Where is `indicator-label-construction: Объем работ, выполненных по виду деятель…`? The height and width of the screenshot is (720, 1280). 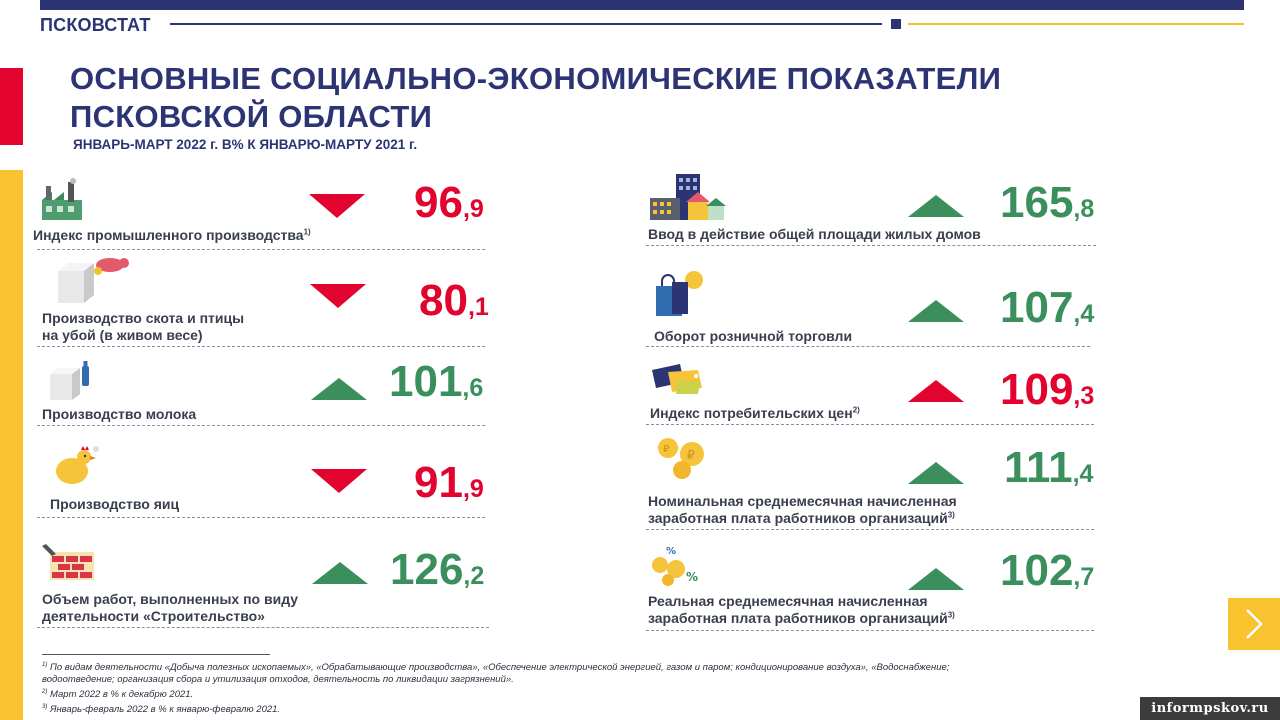 indicator-label-construction: Объем работ, выполненных по виду деятель… is located at coordinates (170, 607).